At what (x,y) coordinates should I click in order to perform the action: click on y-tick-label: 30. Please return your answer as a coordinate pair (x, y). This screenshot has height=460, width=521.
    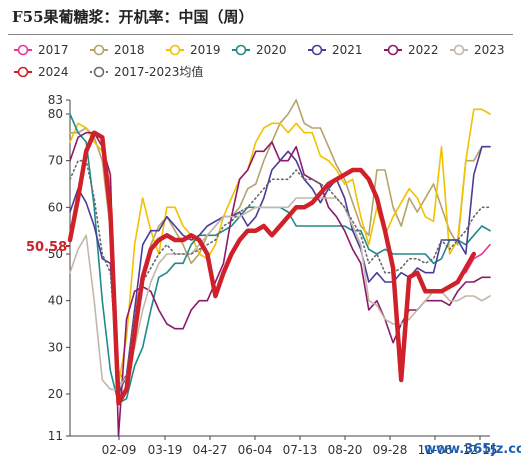
    Looking at the image, I should click on (55, 347).